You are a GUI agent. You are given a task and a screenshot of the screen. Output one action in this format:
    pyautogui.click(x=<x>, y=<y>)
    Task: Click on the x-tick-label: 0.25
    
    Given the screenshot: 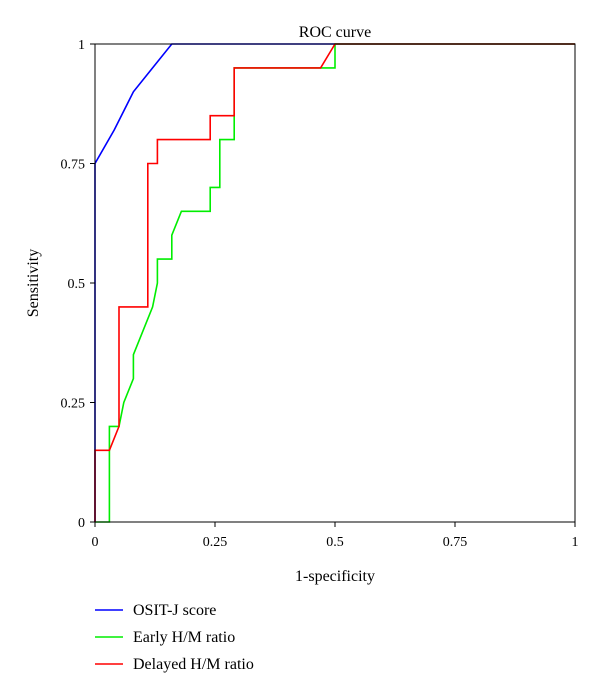 What is the action you would take?
    pyautogui.click(x=215, y=542)
    